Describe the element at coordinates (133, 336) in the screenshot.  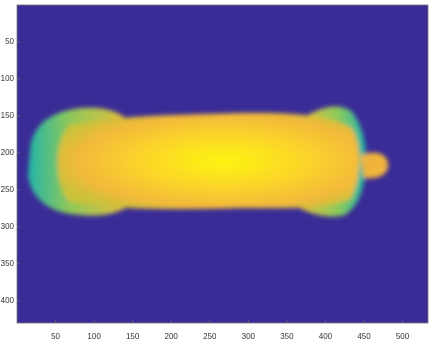
I see `x-tick-label: 150` at that location.